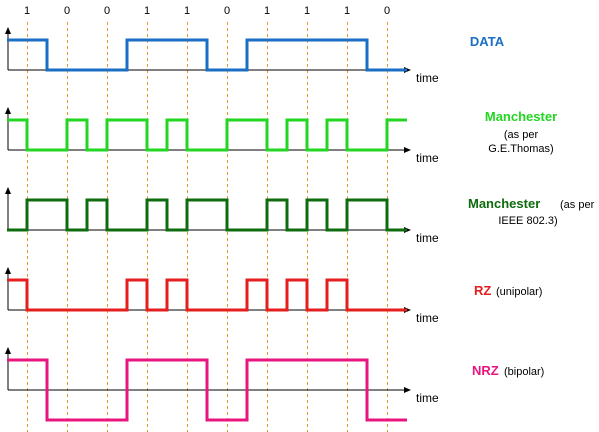 This screenshot has height=432, width=599. What do you see at coordinates (207, 11) in the screenshot?
I see `bit-sequence-labels: 1 0 0 1 1 0 1 1 1 0` at bounding box center [207, 11].